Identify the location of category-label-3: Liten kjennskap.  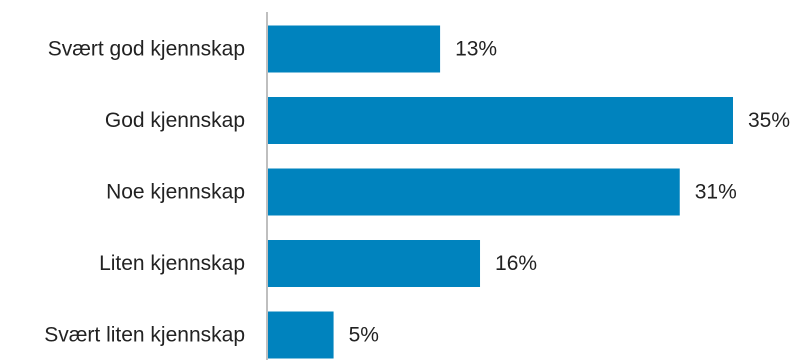
(172, 263).